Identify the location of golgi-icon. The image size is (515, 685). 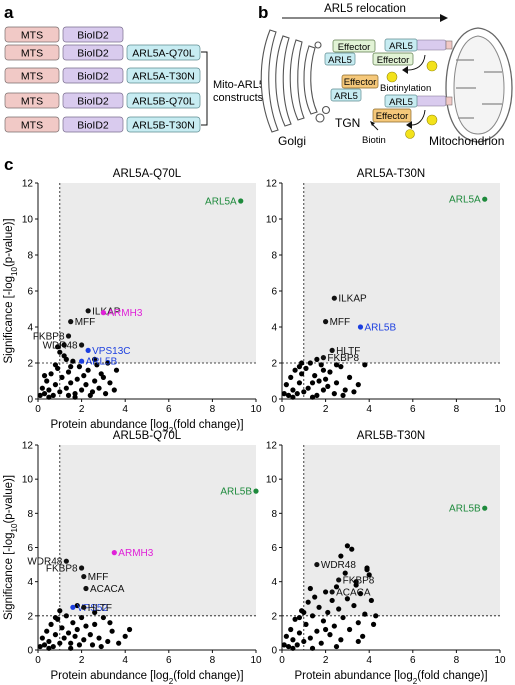
(295, 81).